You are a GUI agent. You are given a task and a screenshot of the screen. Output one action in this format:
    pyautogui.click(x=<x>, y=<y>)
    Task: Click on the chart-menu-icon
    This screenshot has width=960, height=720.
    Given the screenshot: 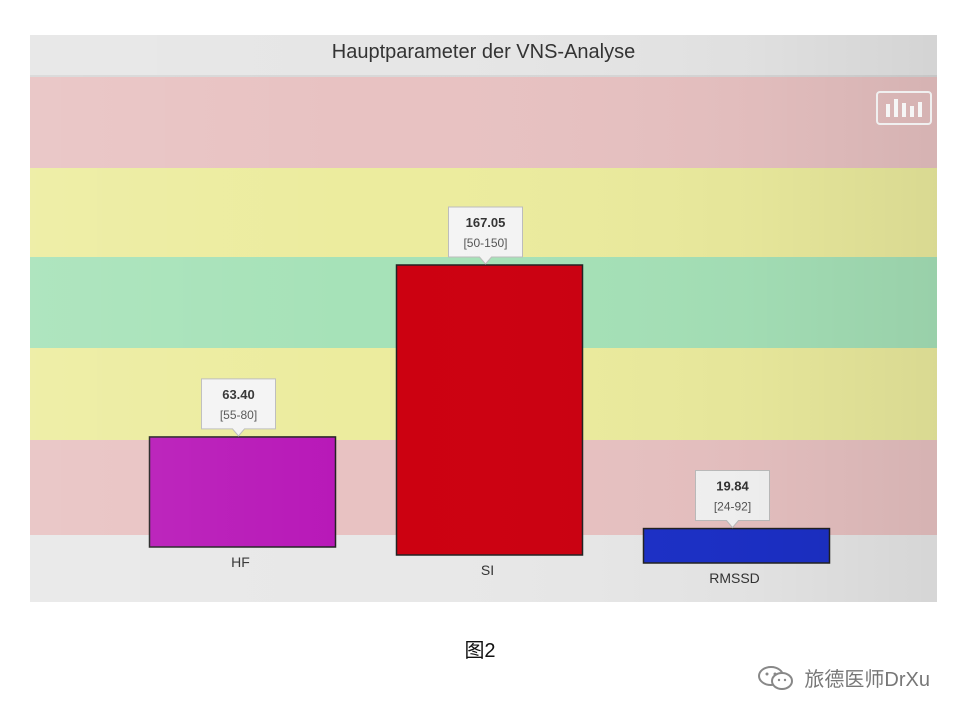 What is the action you would take?
    pyautogui.click(x=904, y=108)
    